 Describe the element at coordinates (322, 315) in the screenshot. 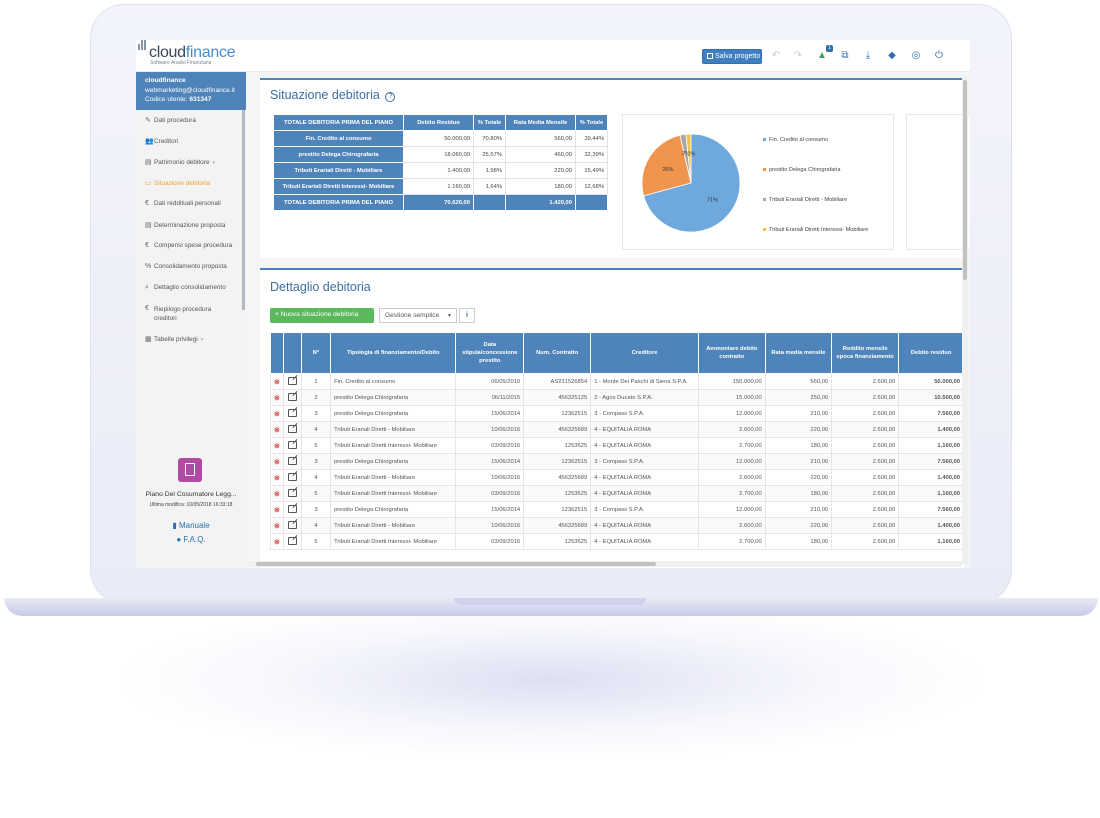

I see `new-debt-button: + Nuova situazione debitoria` at that location.